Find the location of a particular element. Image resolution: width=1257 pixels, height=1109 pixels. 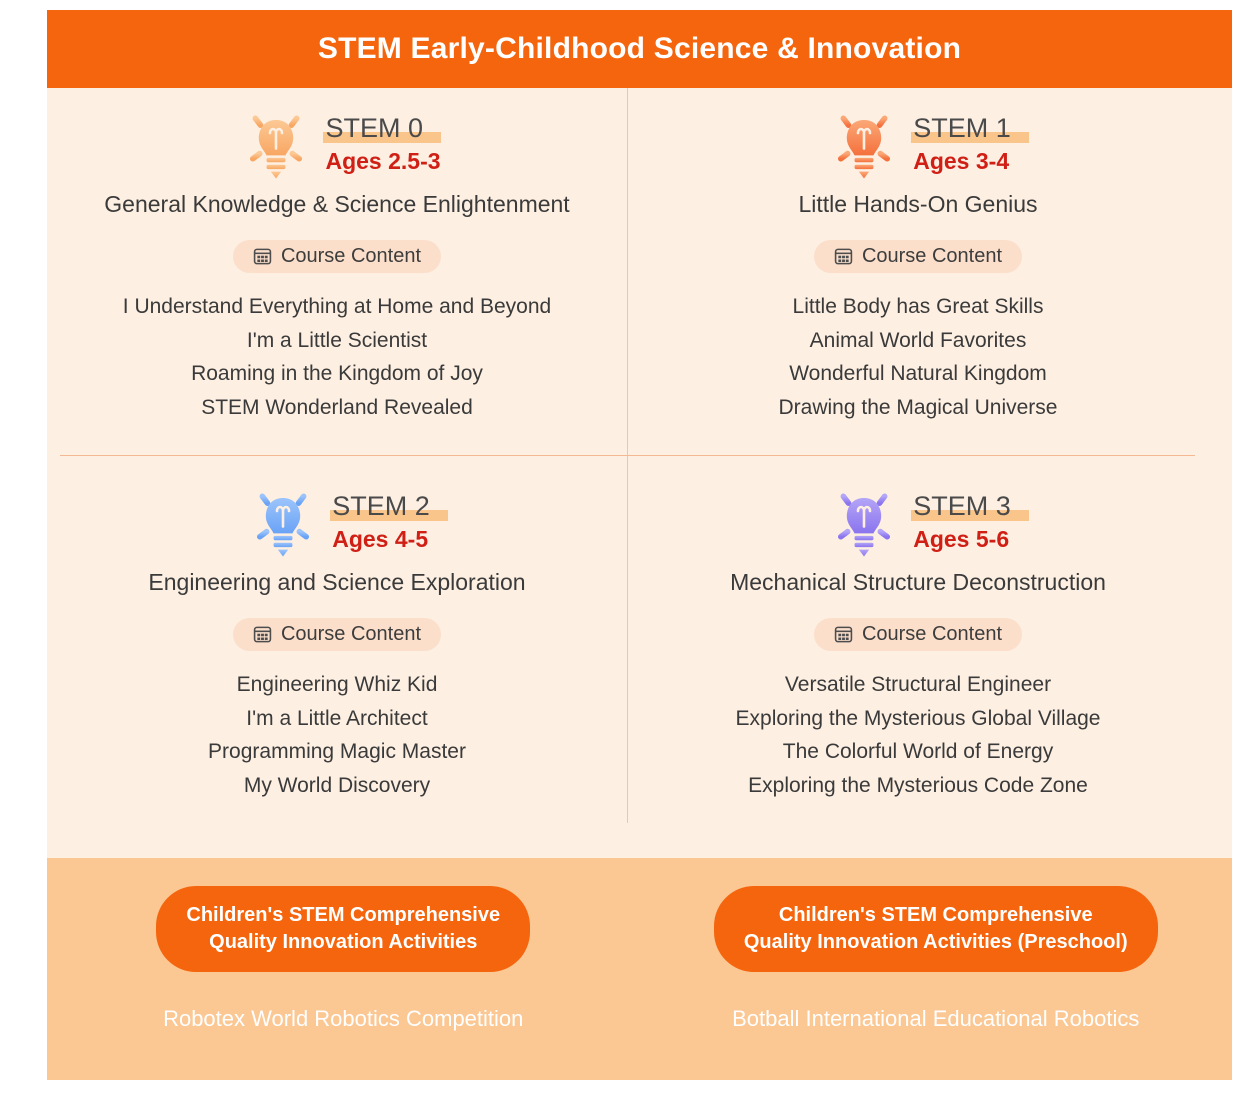

list-item: Engineering Whiz Kid is located at coordinates (337, 684).